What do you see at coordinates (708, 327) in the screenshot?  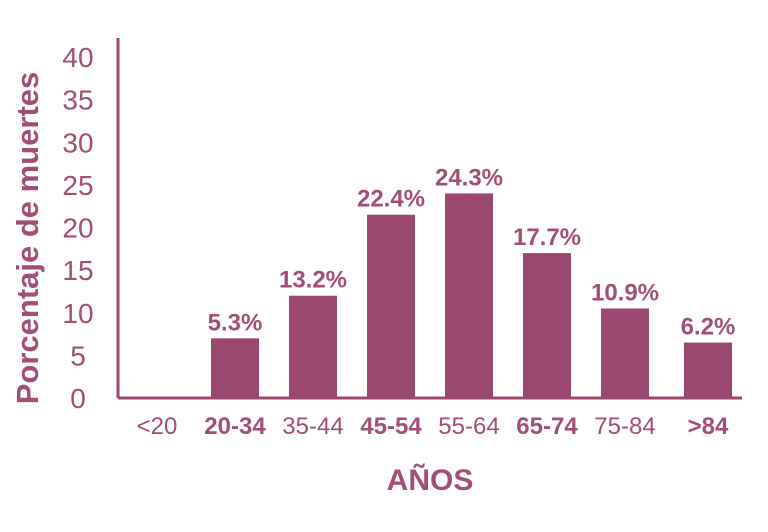 I see `data-label: 6.2%` at bounding box center [708, 327].